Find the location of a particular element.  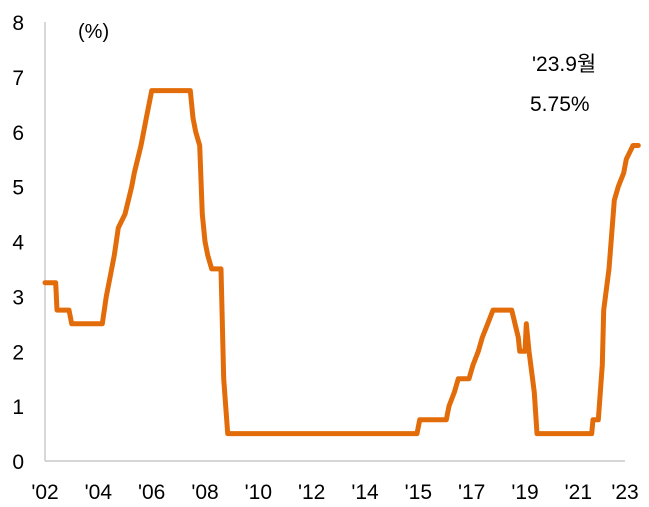

y-tick-label: 0 is located at coordinates (18, 462).